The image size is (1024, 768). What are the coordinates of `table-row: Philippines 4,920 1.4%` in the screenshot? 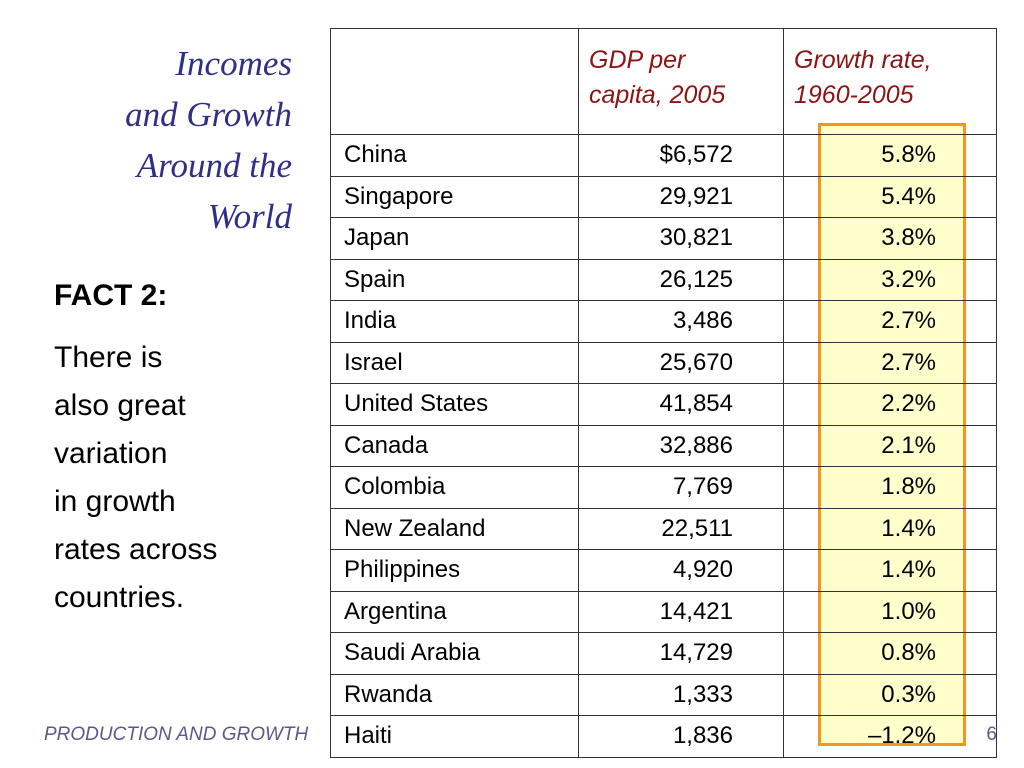 It's located at (663, 570).